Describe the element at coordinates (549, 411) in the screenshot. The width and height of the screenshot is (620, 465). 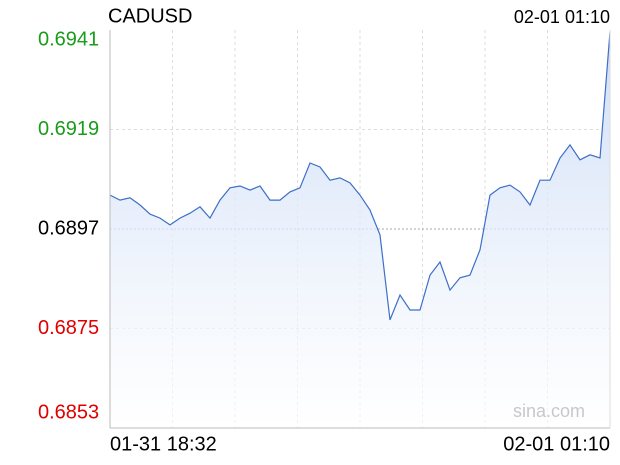
I see `watermark: sina.com` at that location.